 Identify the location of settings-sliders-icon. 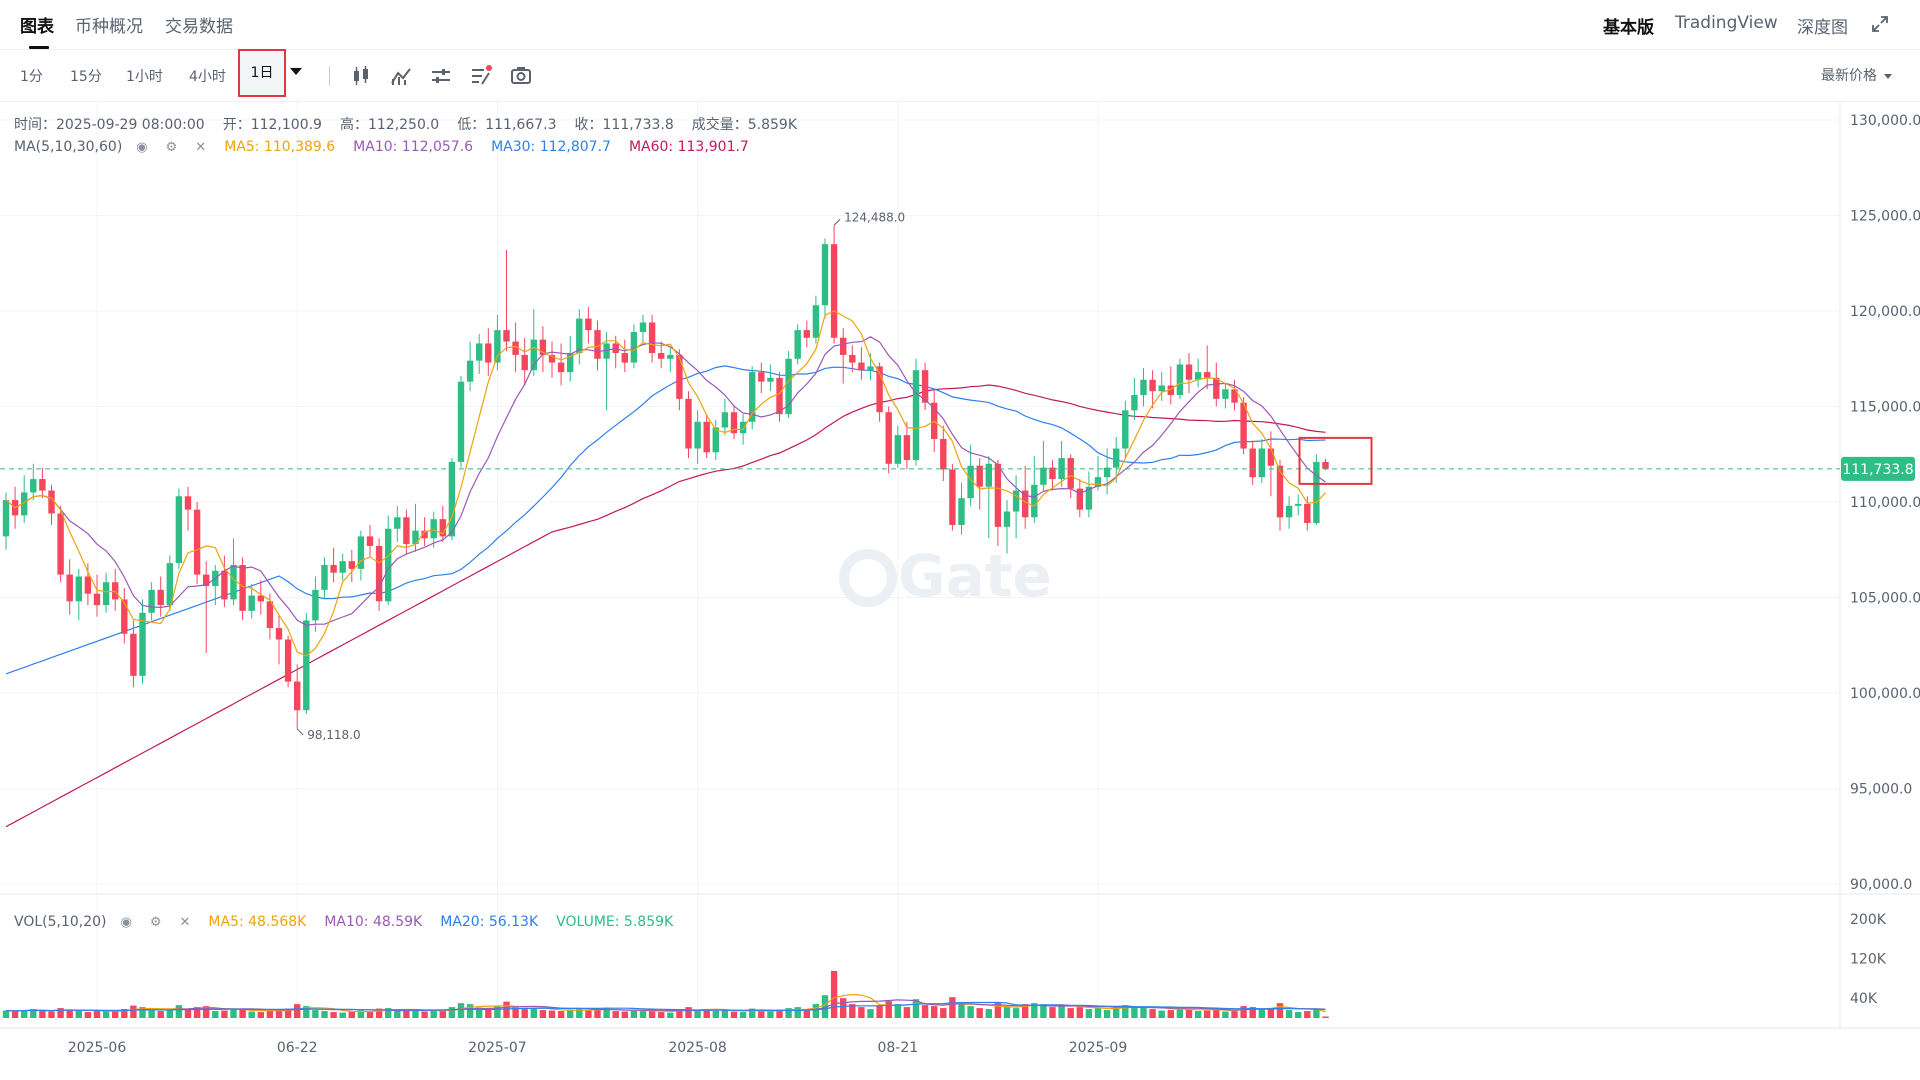
(441, 76).